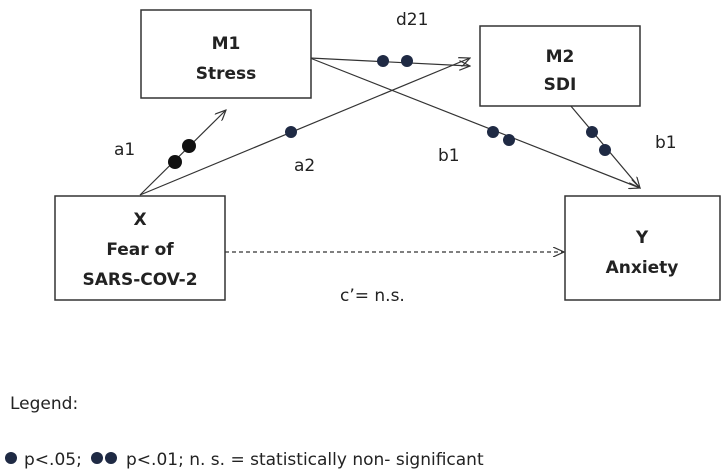  I want to click on edge-b1-m1, so click(474, 122).